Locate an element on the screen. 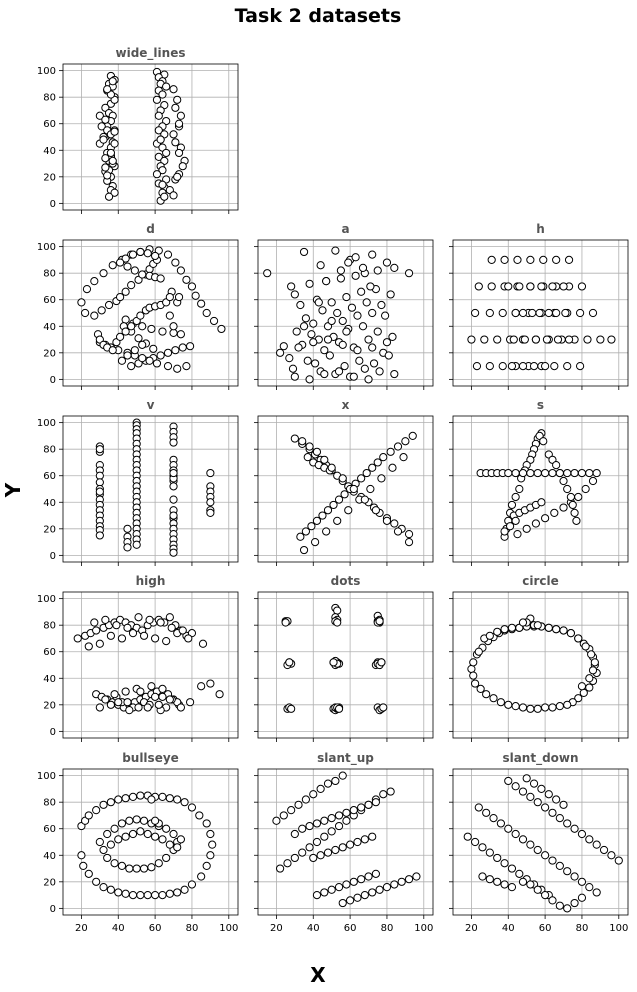  y-tick-label: 40 is located at coordinates (49, 327).